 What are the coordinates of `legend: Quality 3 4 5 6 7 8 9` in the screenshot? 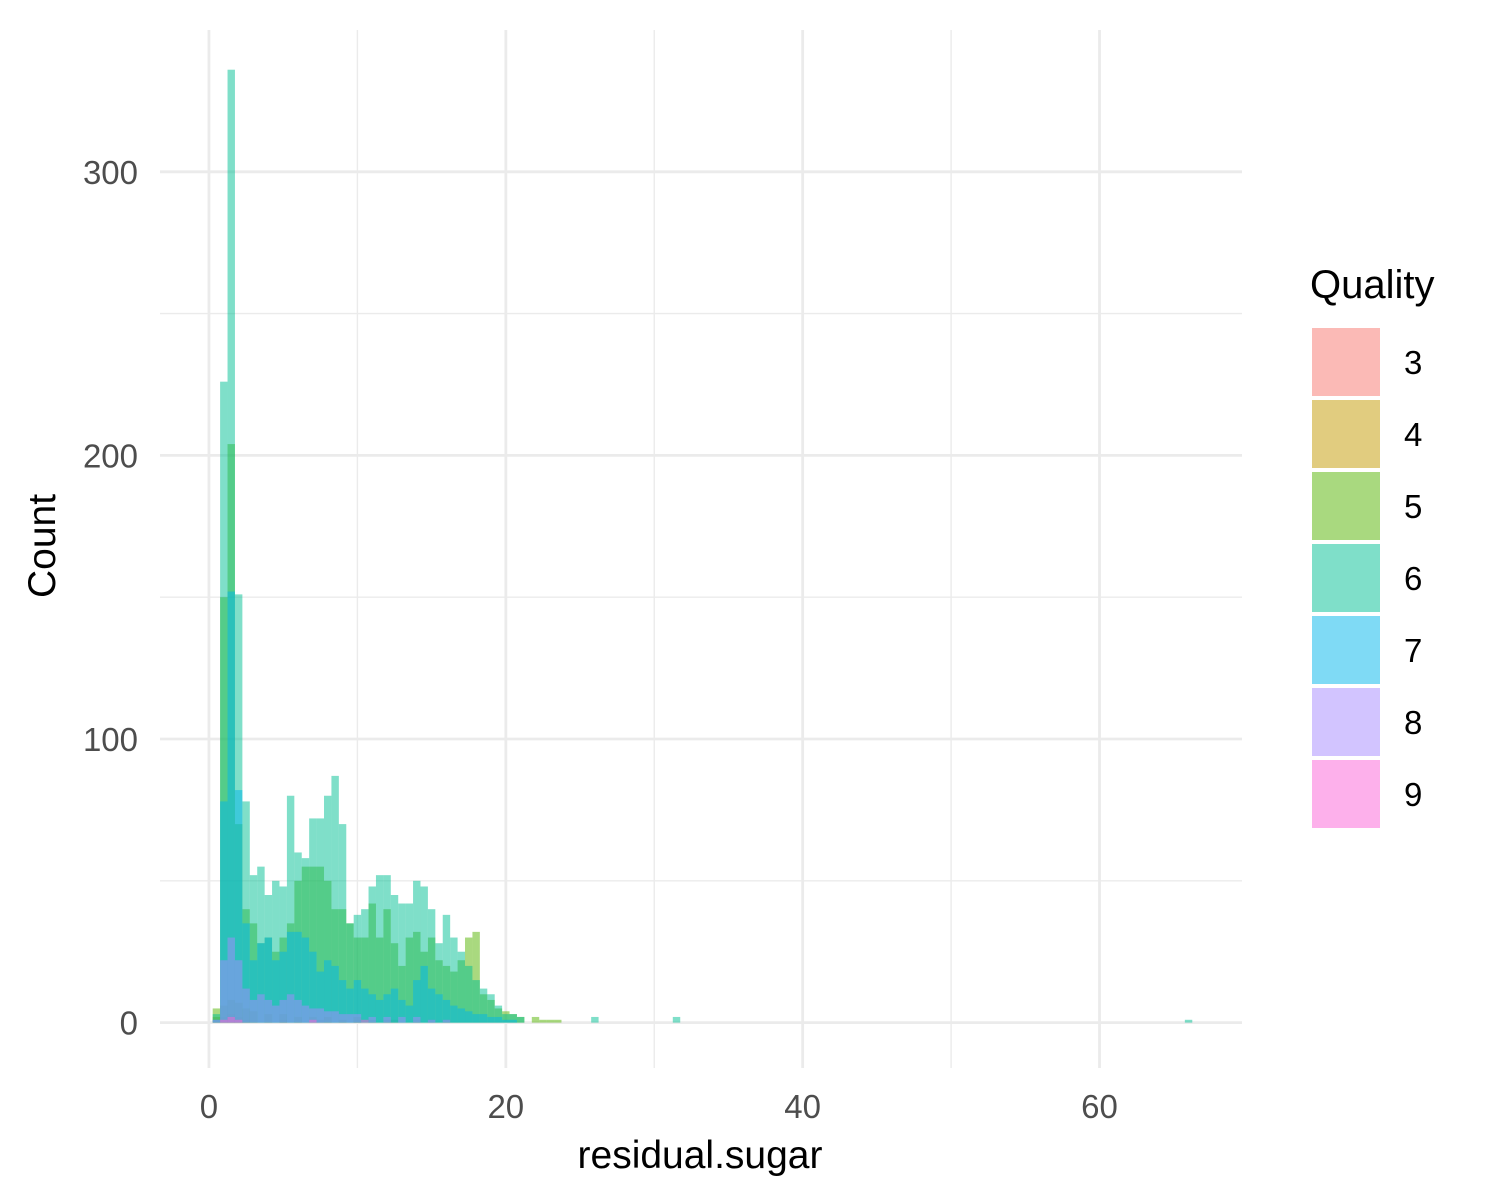 It's located at (1372, 545).